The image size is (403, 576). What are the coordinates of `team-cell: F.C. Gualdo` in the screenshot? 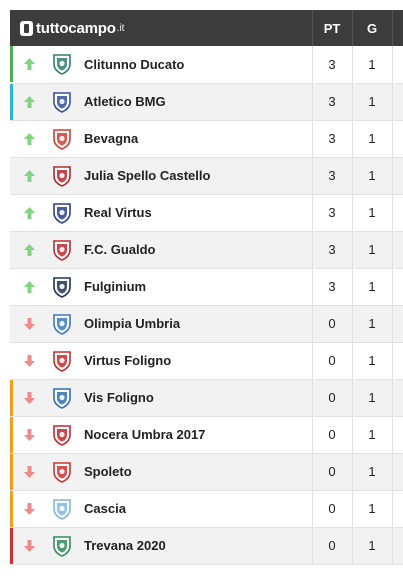 It's located at (161, 250).